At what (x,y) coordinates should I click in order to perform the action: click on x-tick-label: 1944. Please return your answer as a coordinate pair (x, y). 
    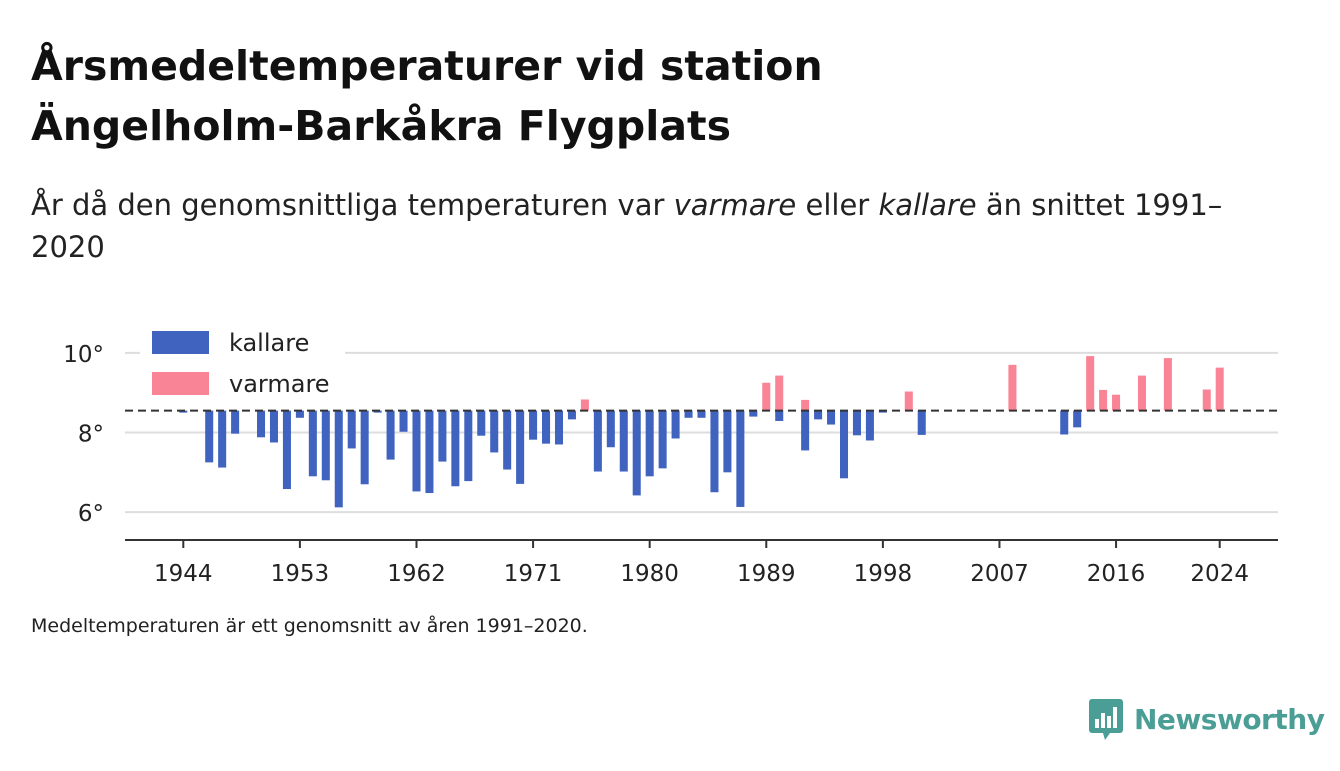
    Looking at the image, I should click on (183, 574).